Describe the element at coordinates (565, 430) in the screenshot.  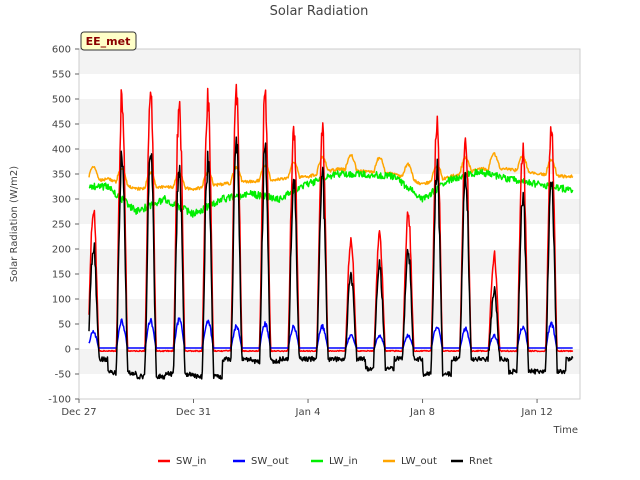
I see `x-axis-title: Time` at that location.